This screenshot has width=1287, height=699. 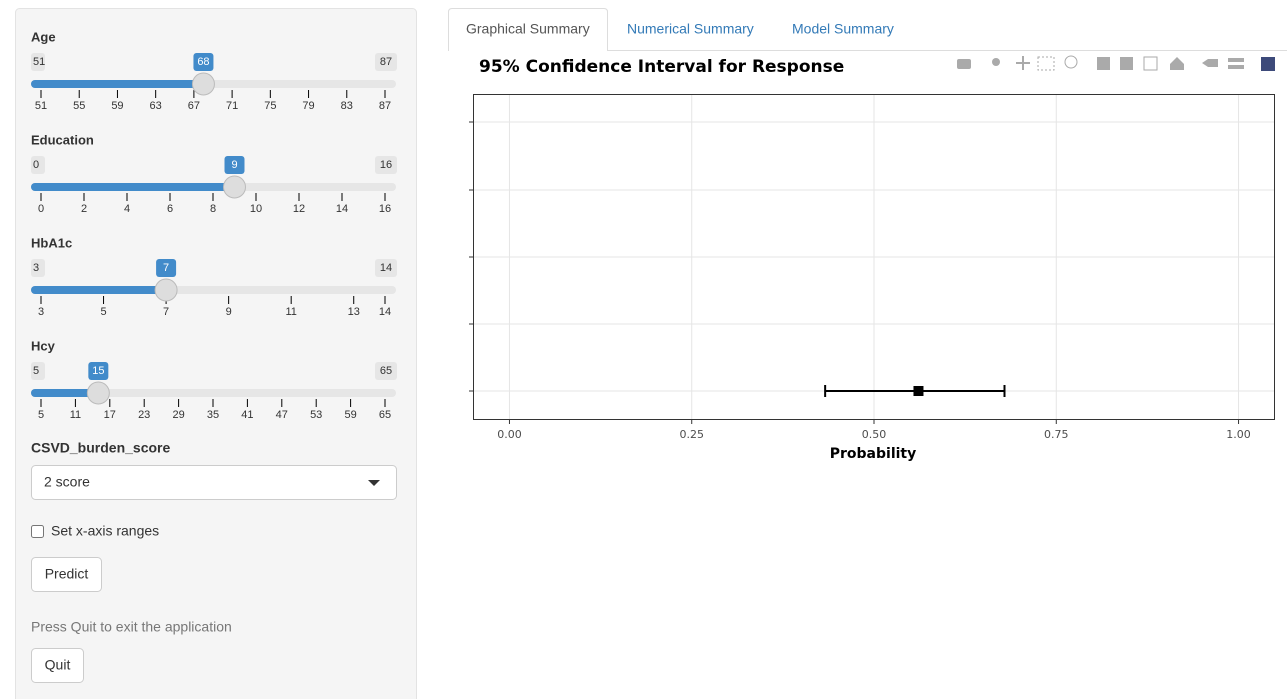 I want to click on point-estimate, so click(x=918, y=391).